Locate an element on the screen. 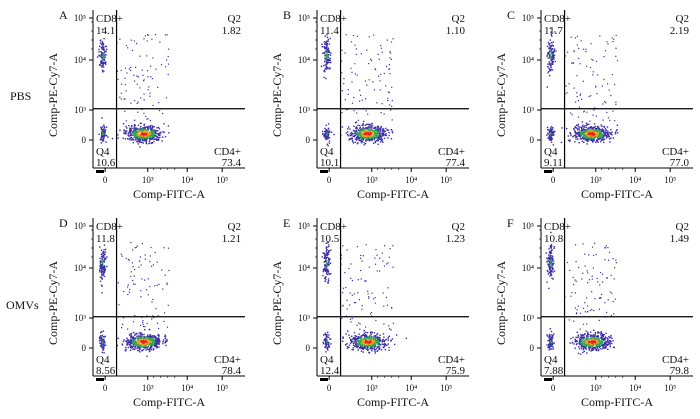  quadrant-label-q4: Q4 is located at coordinates (551, 152).